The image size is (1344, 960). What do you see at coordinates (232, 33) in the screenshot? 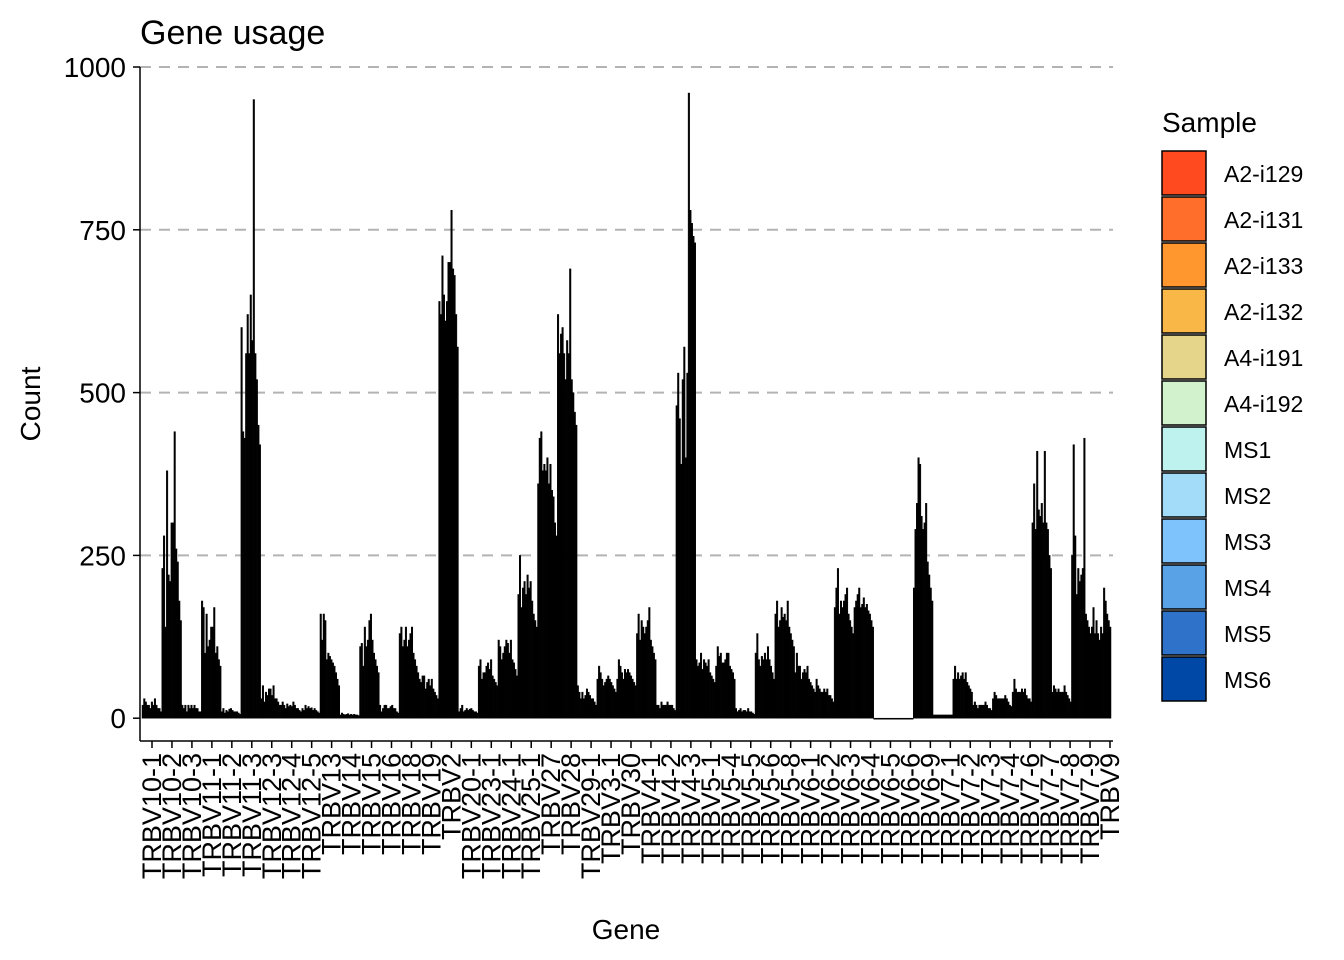
I see `chart-title: Gene usage` at bounding box center [232, 33].